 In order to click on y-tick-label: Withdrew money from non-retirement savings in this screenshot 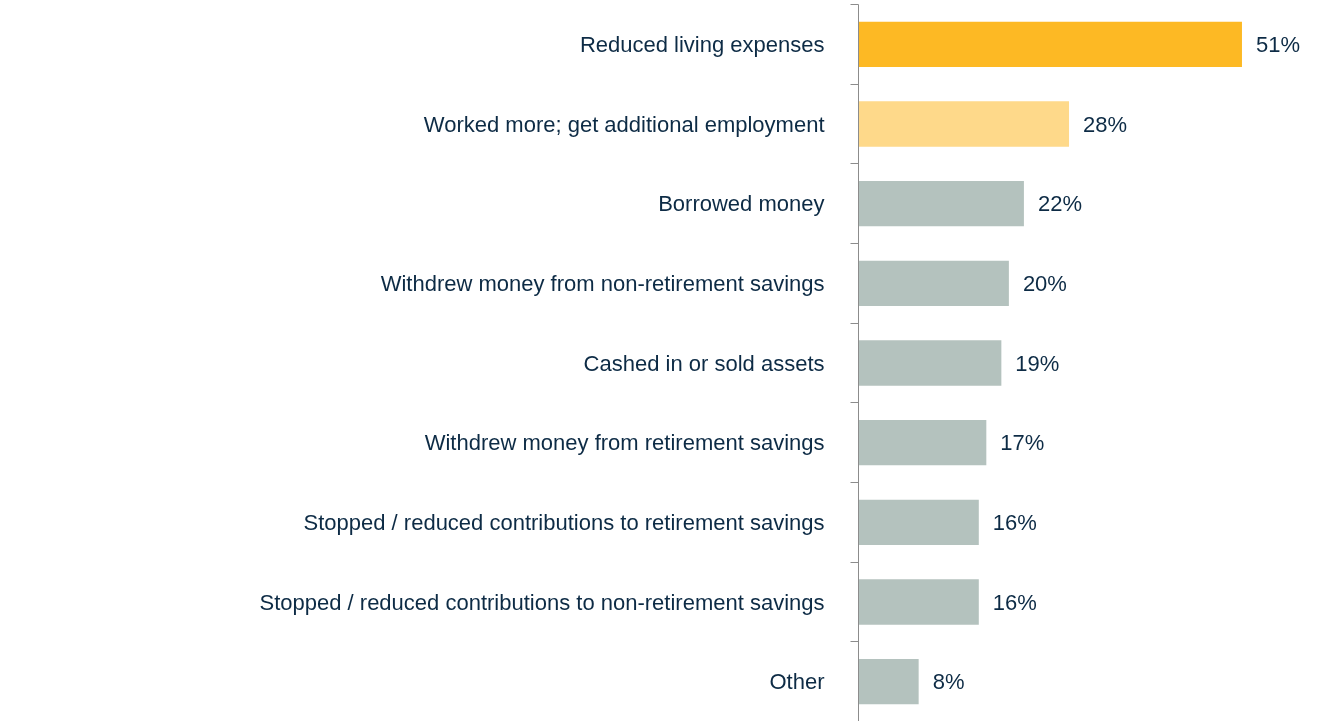, I will do `click(602, 283)`.